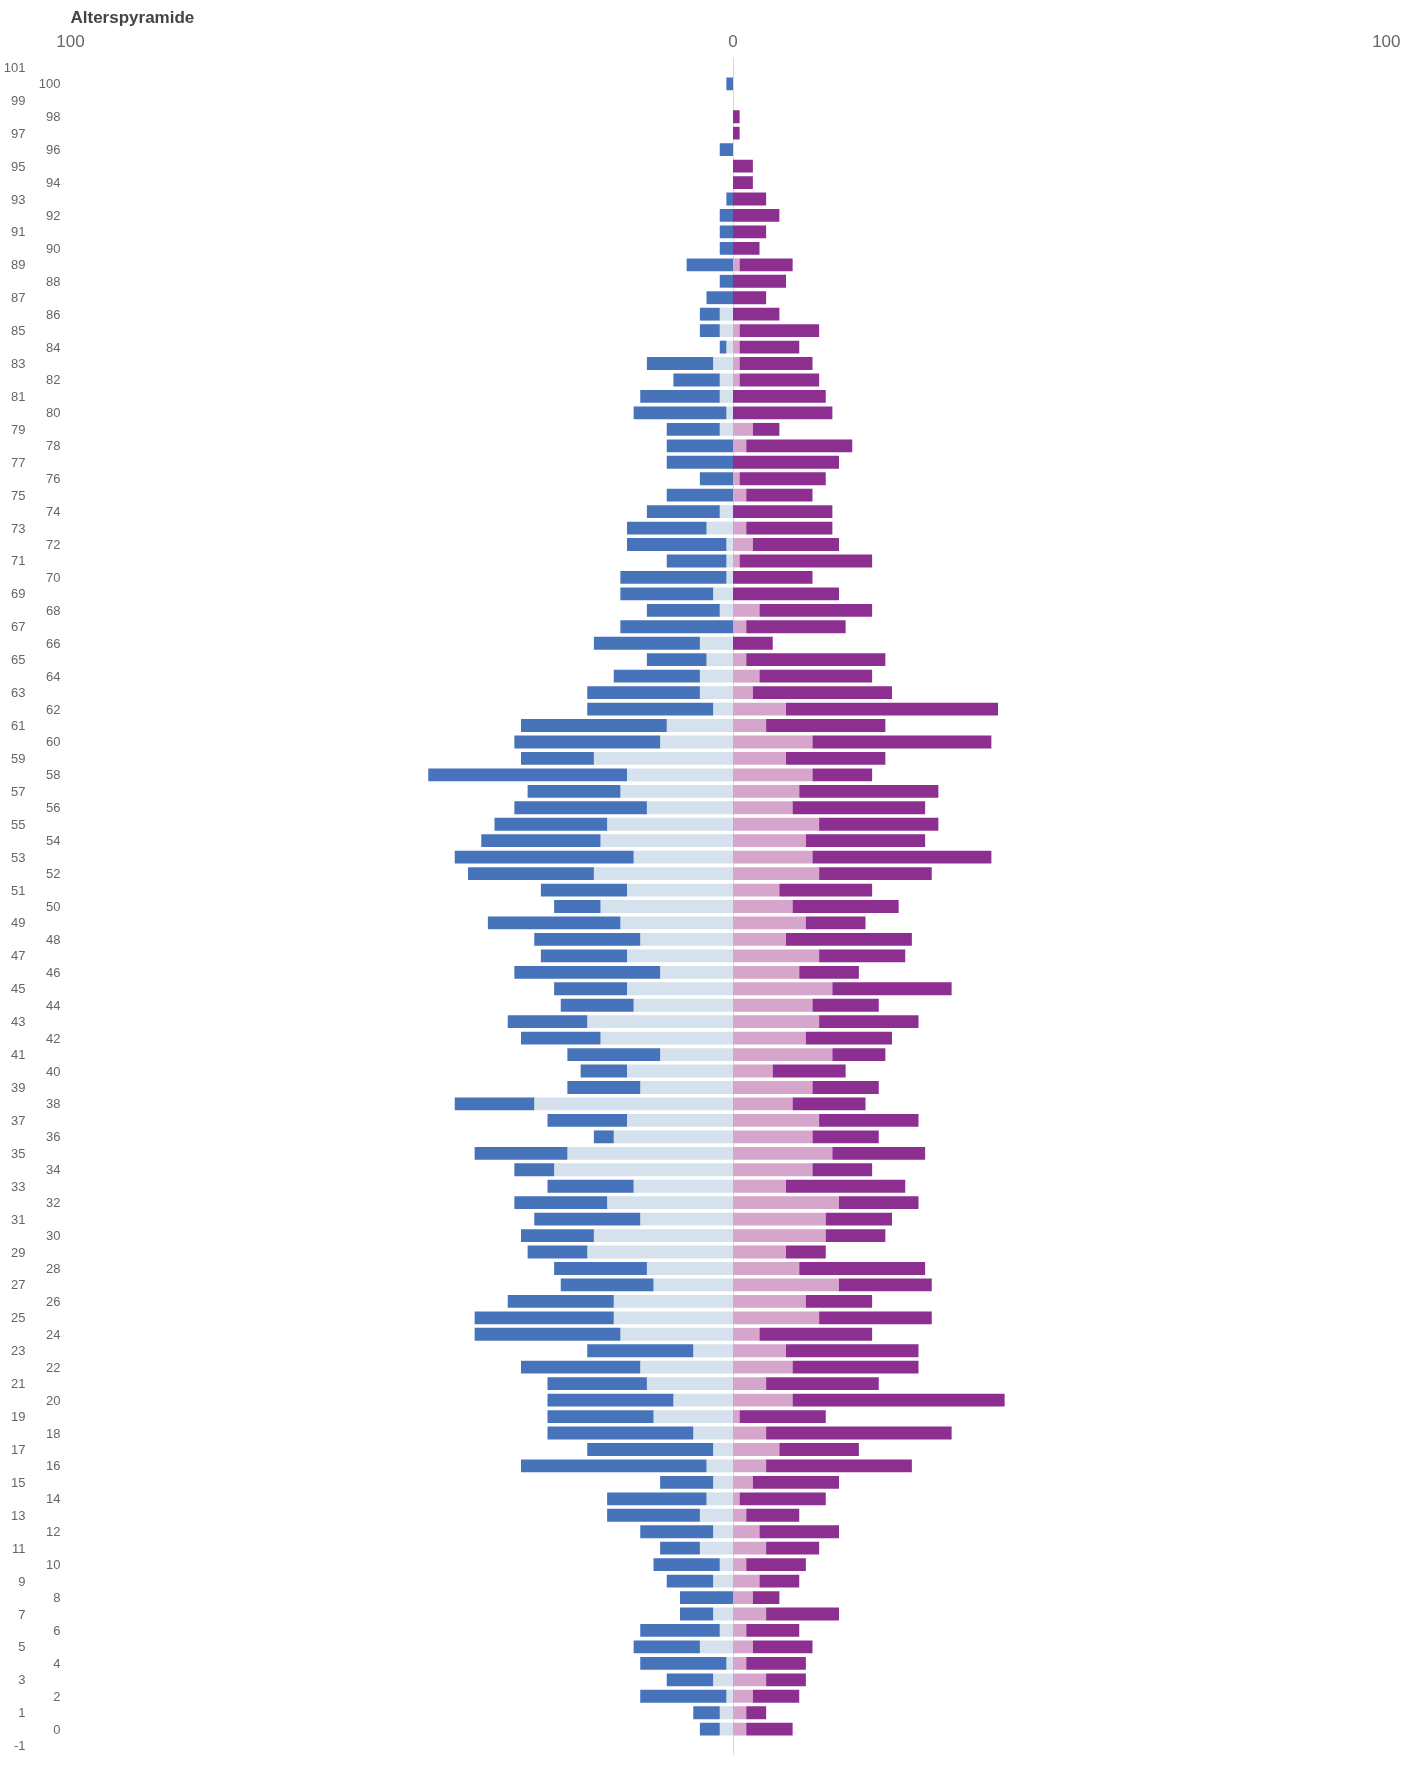 This screenshot has width=1413, height=1767. What do you see at coordinates (53, 1532) in the screenshot?
I see `y-tick-label: 12` at bounding box center [53, 1532].